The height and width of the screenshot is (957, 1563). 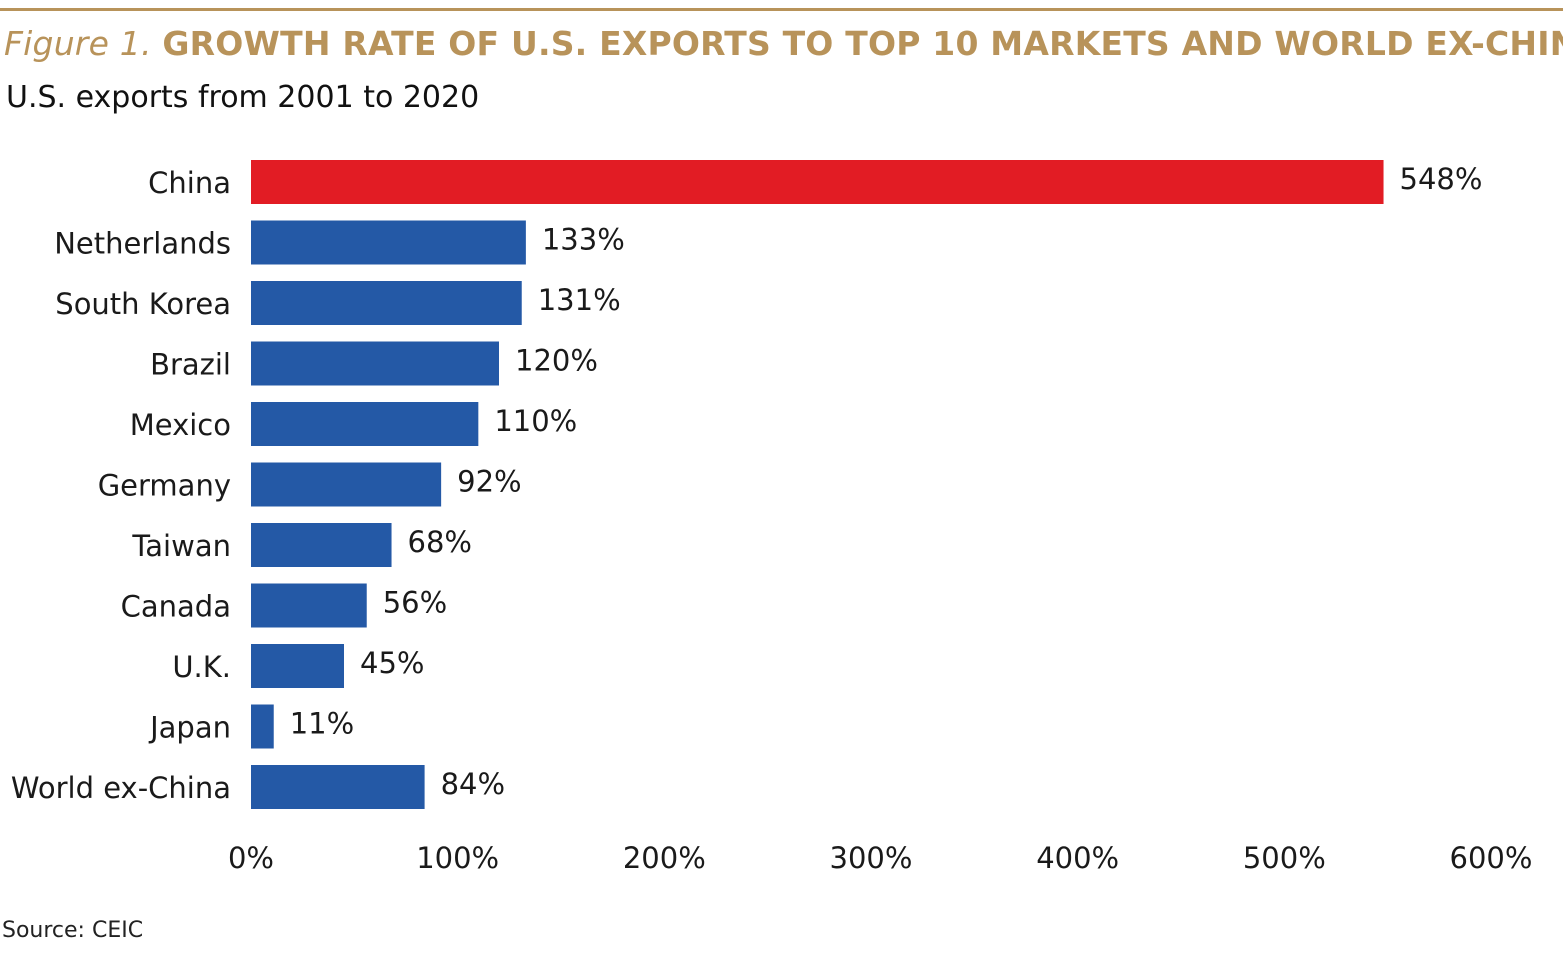 I want to click on value-label: 548%, so click(x=1441, y=179).